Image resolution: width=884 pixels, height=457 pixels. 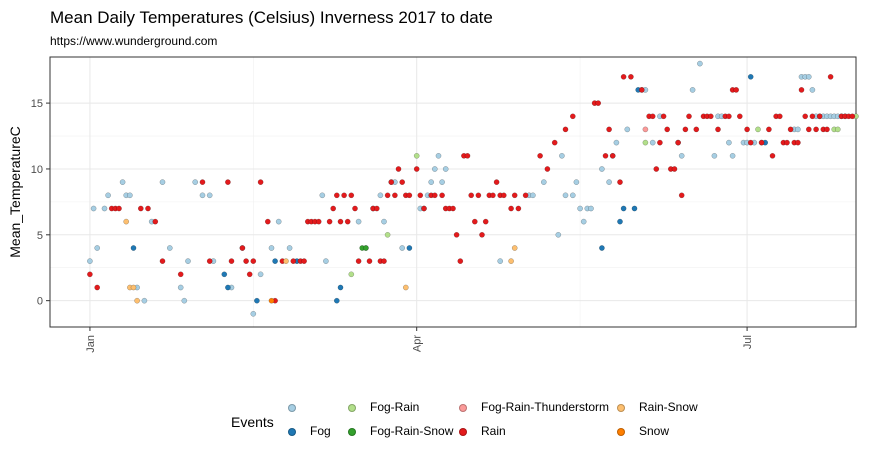 I want to click on legend-label: Rain-Snow, so click(x=668, y=407).